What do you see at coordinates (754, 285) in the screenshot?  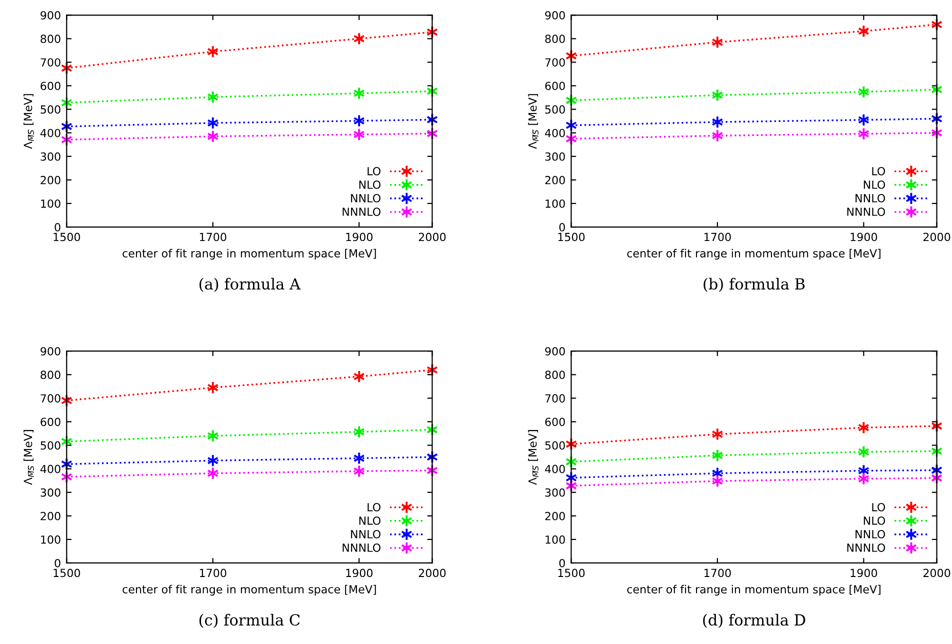 I see `text: (b) formula B` at bounding box center [754, 285].